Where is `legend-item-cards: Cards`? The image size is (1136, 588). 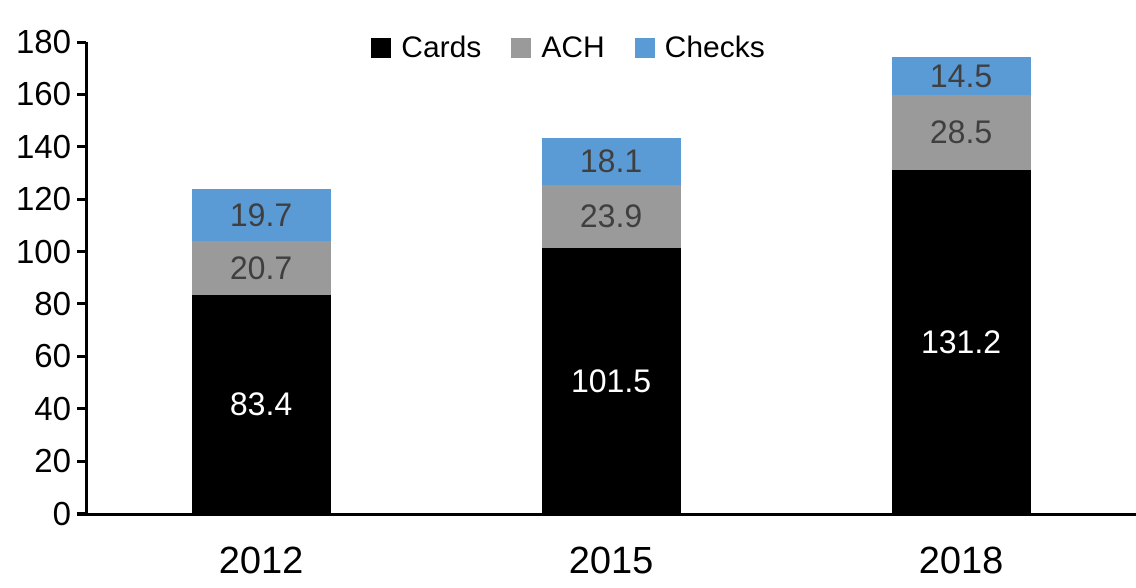
legend-item-cards: Cards is located at coordinates (426, 48).